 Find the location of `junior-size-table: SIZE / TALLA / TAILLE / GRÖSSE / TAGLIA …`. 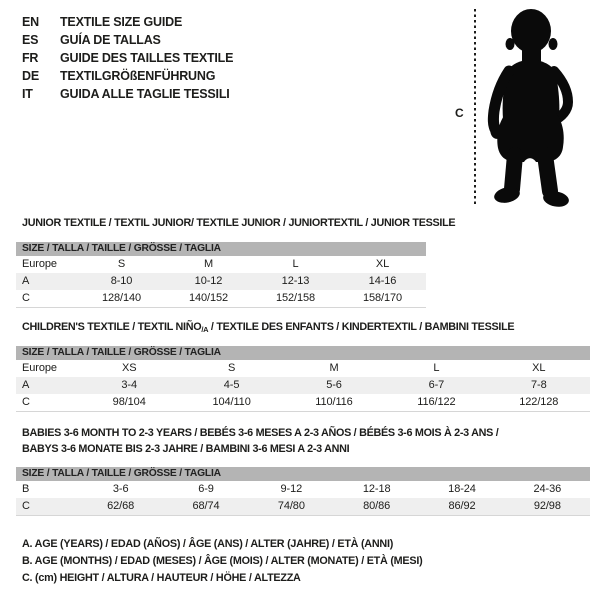

junior-size-table: SIZE / TALLA / TAILLE / GRÖSSE / TAGLIA … is located at coordinates (221, 275).